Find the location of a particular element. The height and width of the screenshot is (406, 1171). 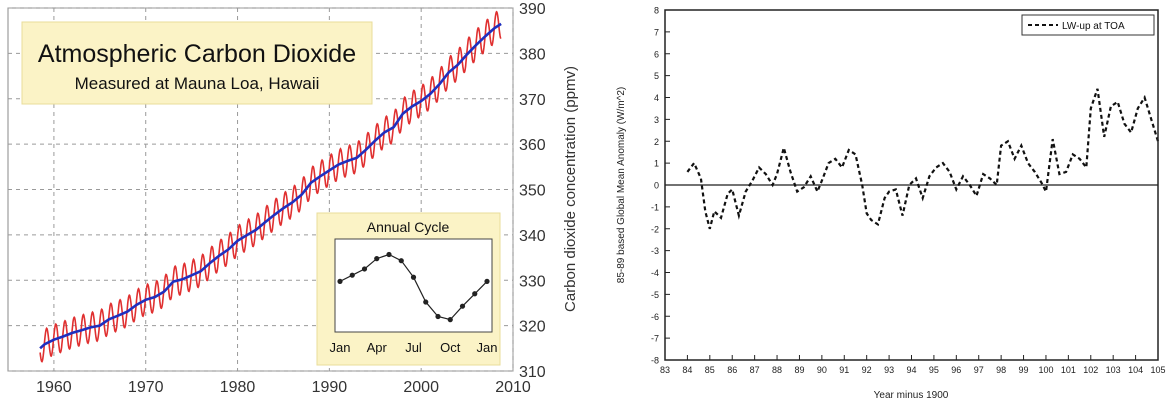

annual-cycle-inset: Annual Cycle Jan Apr Jul Oct Jan is located at coordinates (408, 289).